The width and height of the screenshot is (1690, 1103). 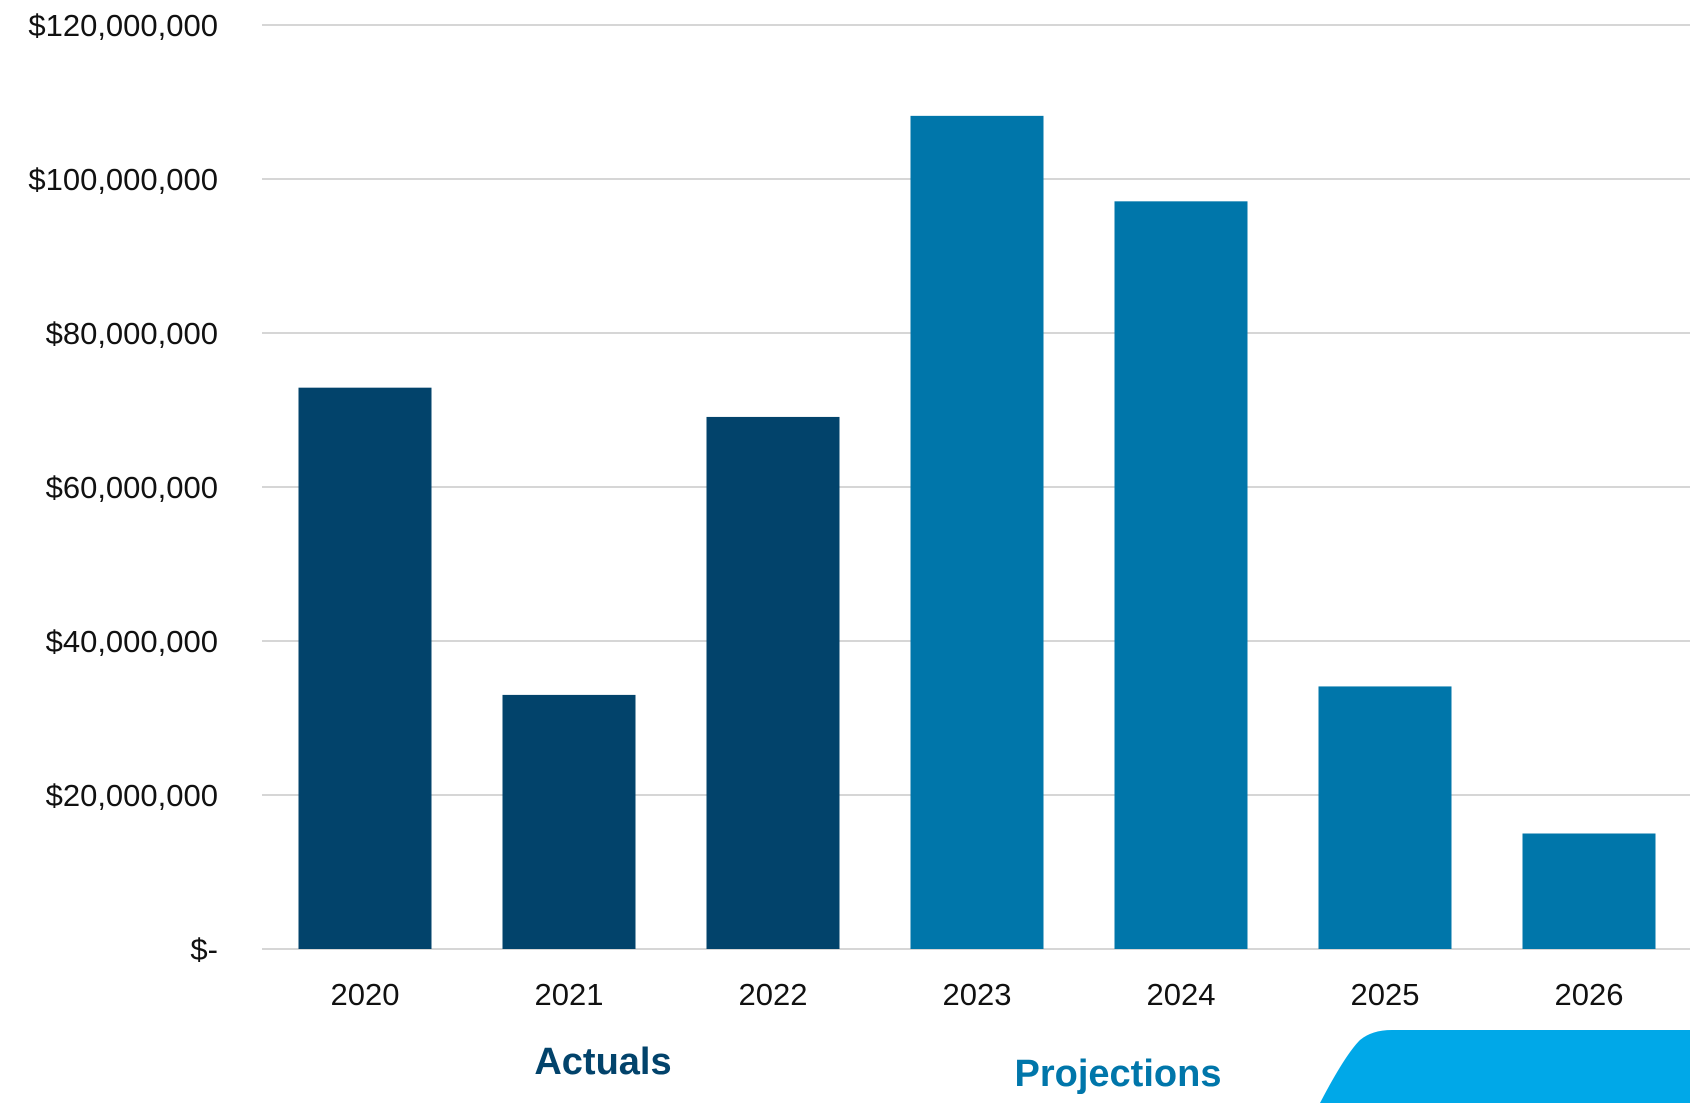 What do you see at coordinates (132, 333) in the screenshot?
I see `y-tick-label: $80,000,000` at bounding box center [132, 333].